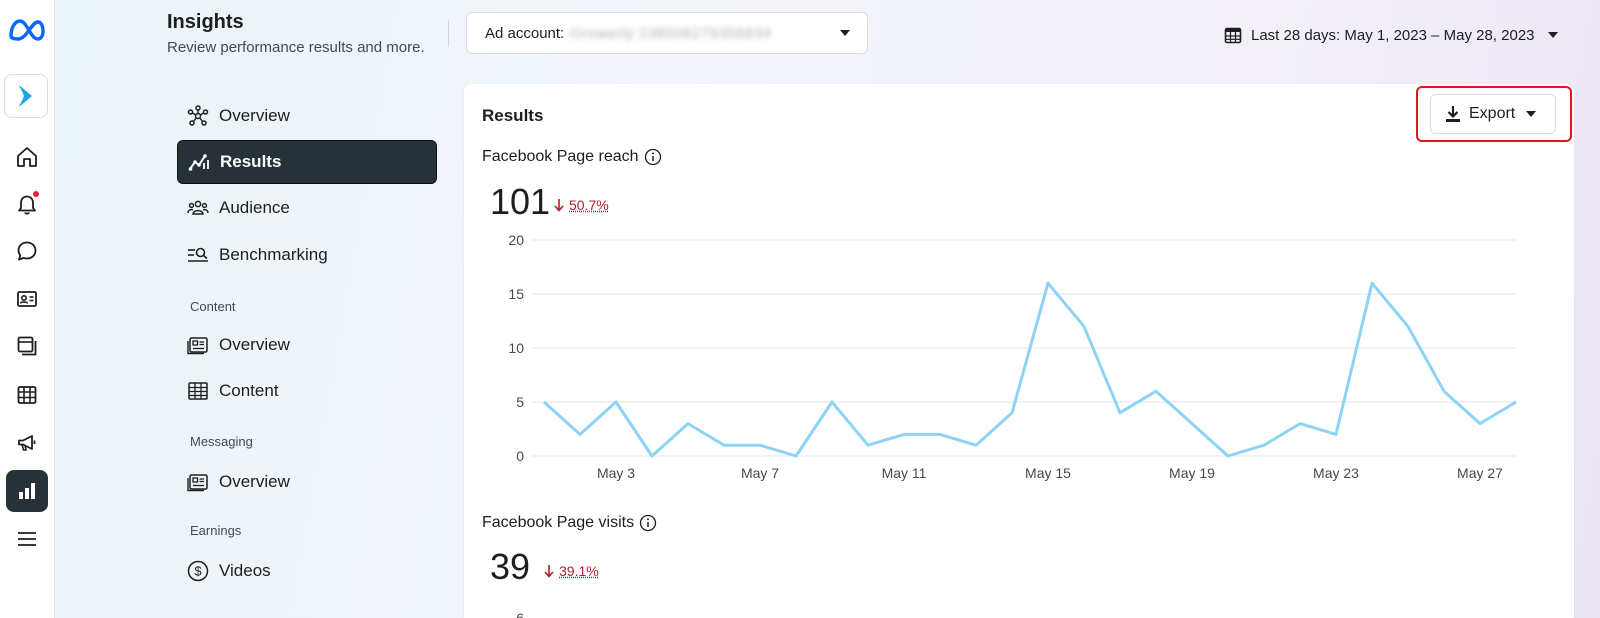 This screenshot has height=618, width=1600. I want to click on insights-icon, so click(27, 491).